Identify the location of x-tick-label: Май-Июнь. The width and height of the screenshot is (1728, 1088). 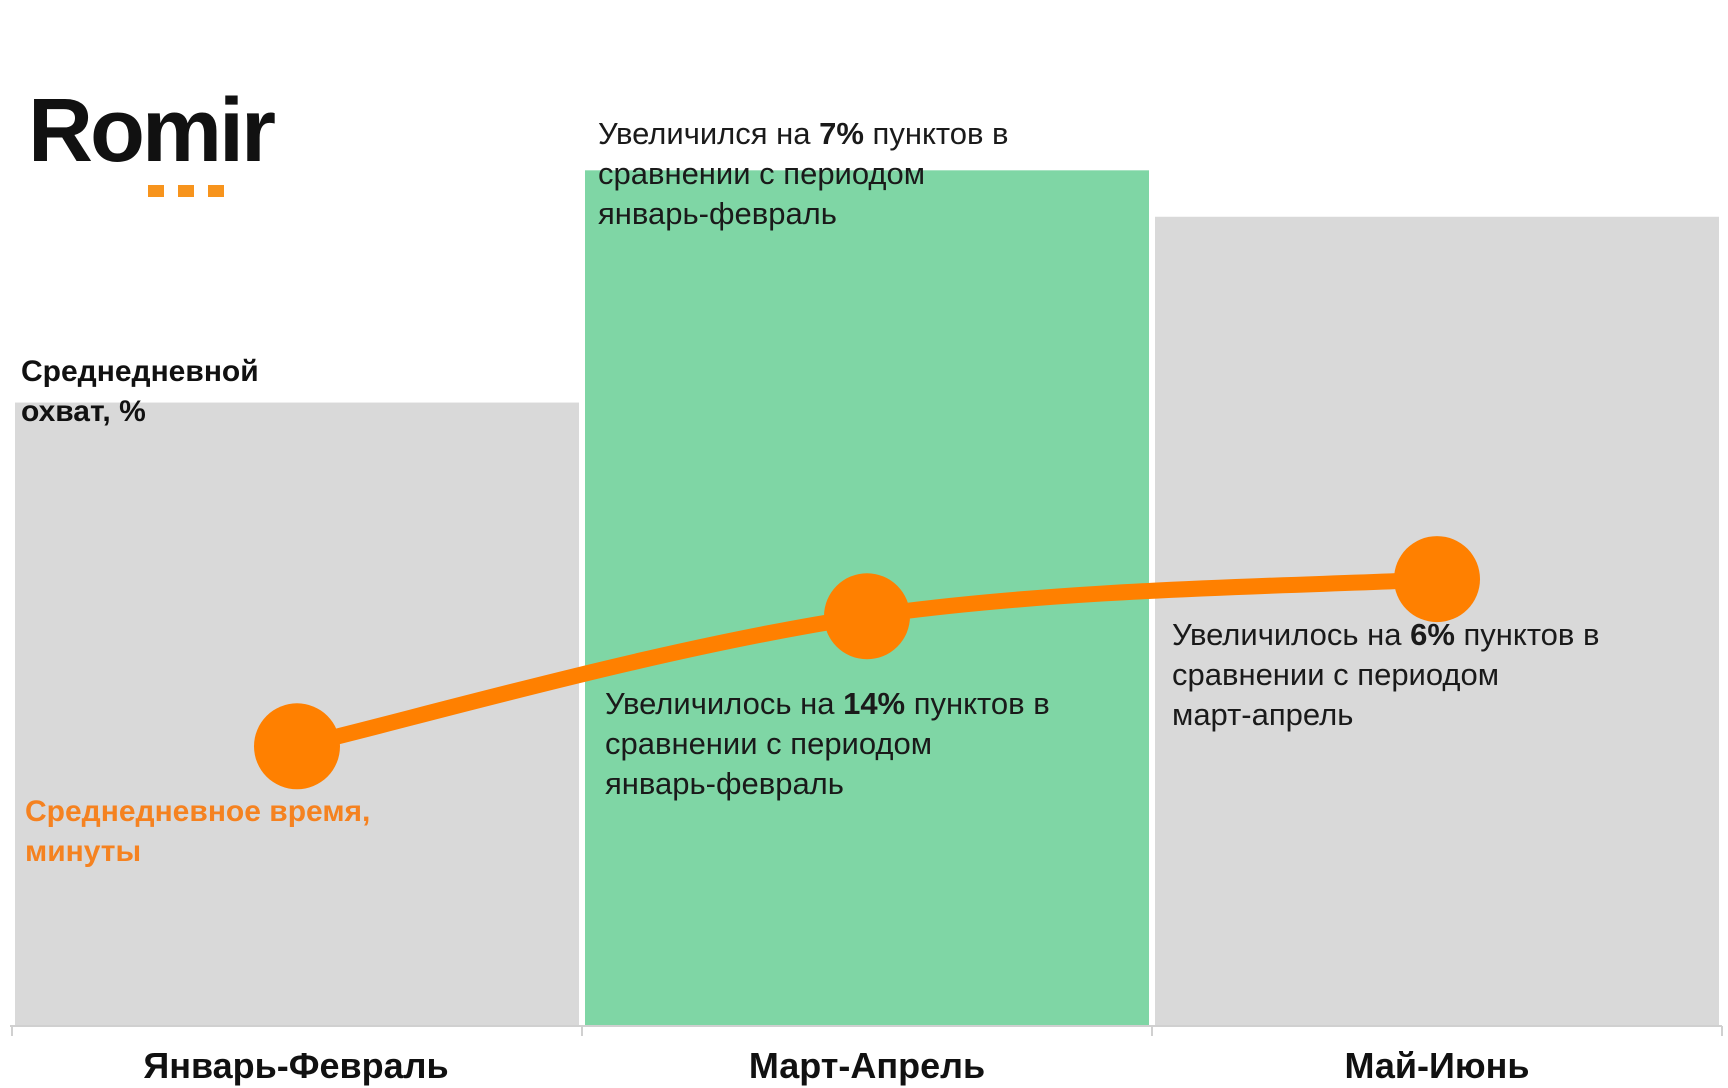
(1437, 1065).